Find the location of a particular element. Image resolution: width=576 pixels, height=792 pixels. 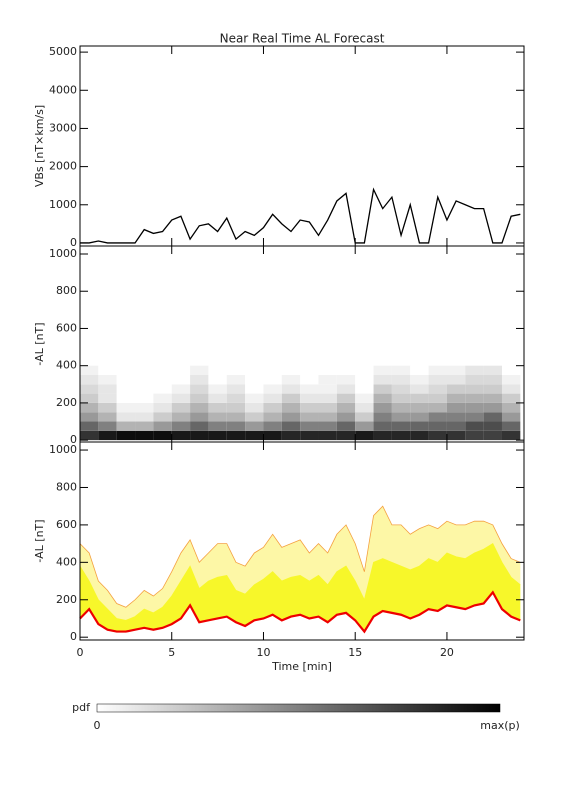

colorbar-low: 0 is located at coordinates (97, 725).